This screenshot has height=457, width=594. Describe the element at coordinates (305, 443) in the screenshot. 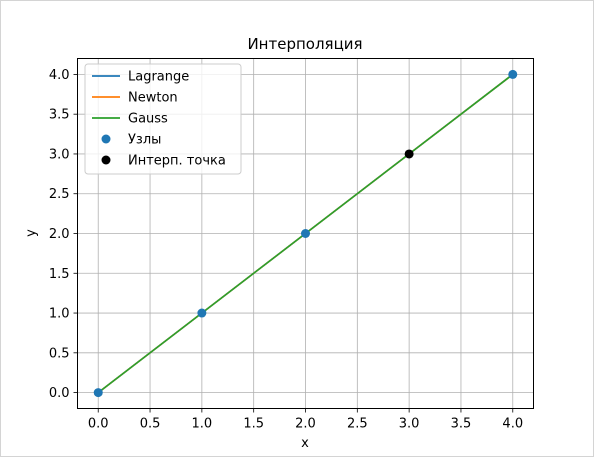

I see `x-axis-label: x` at that location.